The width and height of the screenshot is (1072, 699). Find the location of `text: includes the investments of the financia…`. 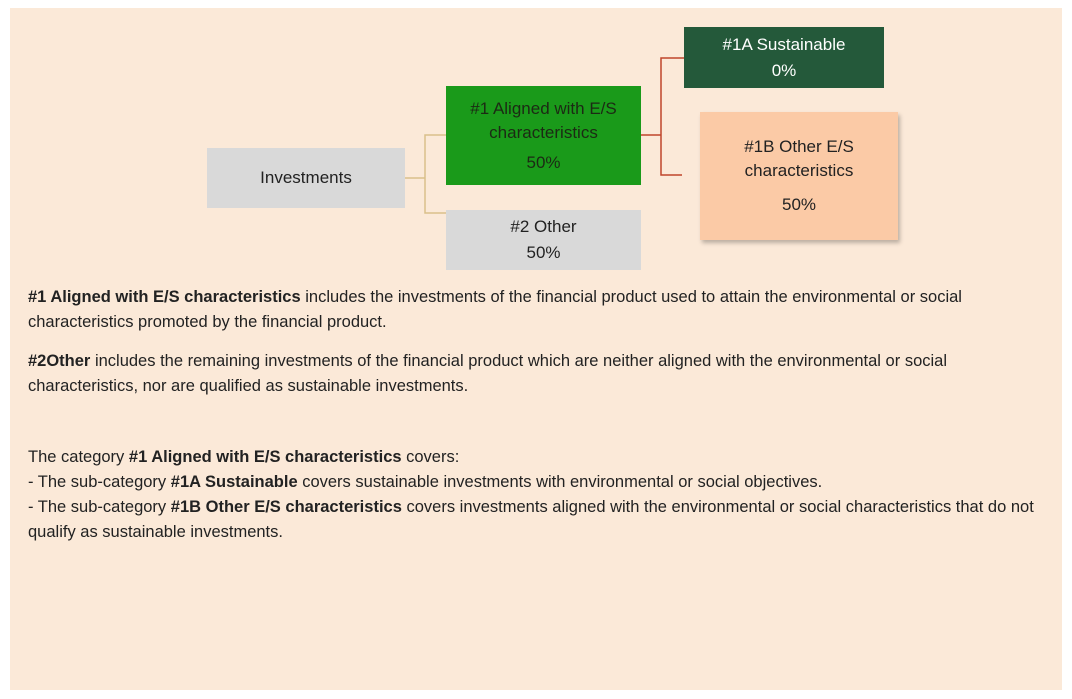

text: includes the investments of the financia… is located at coordinates (495, 309).